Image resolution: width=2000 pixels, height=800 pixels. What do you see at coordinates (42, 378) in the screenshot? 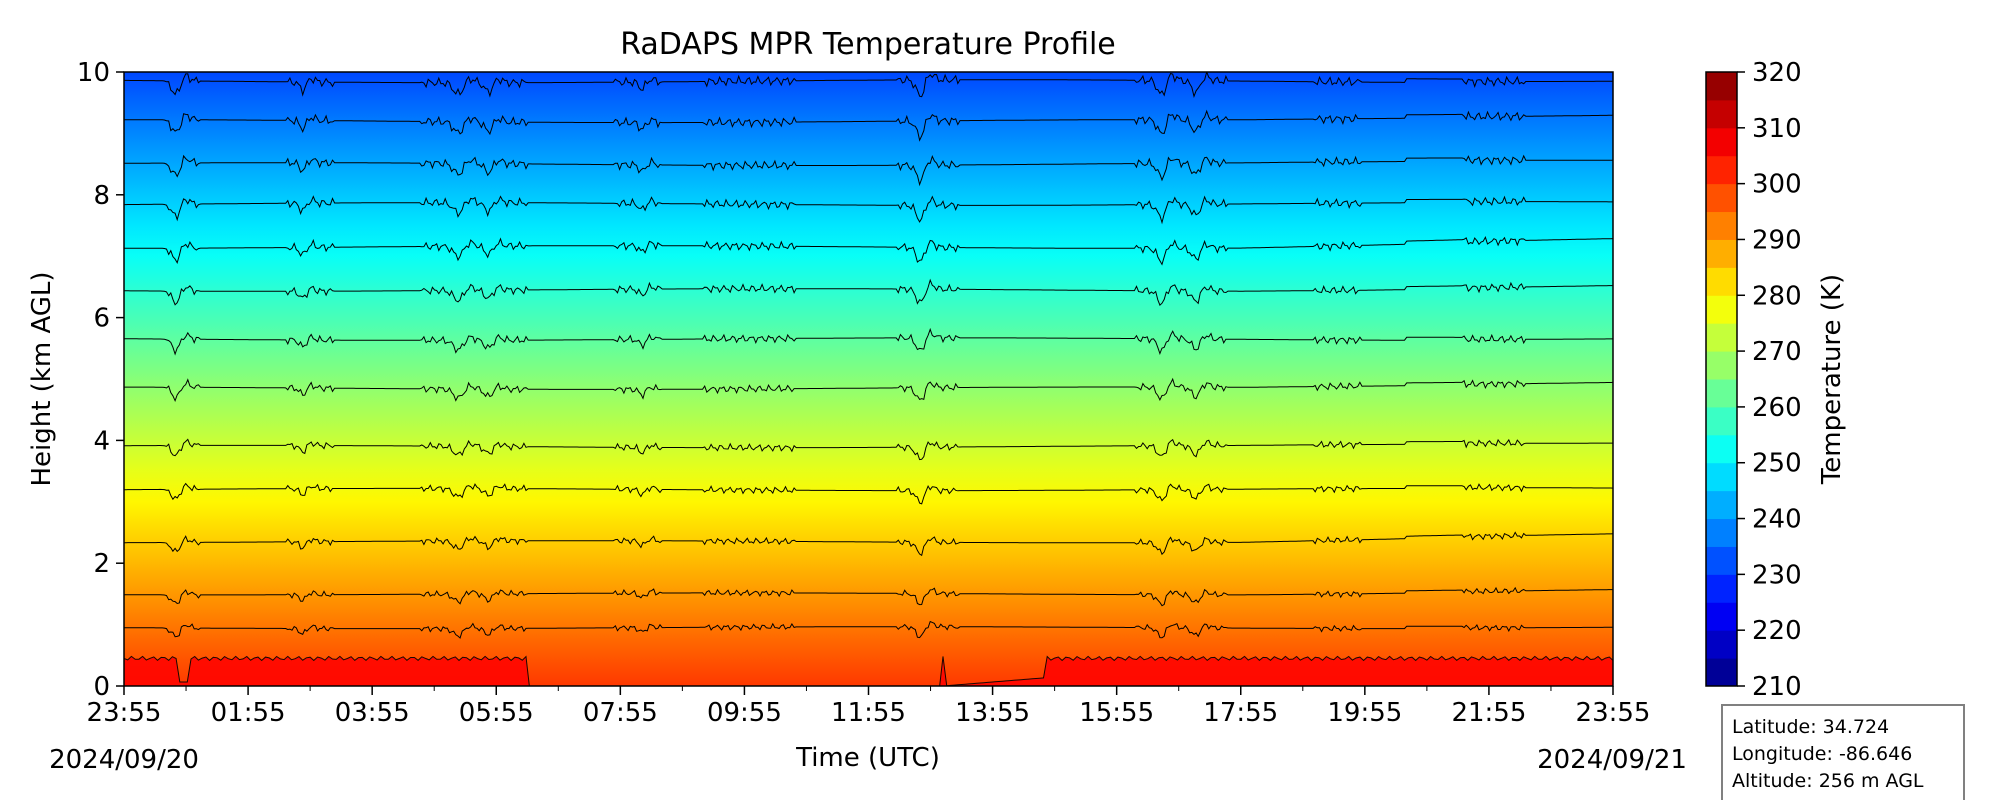
I see `y-axis-label: Height (km AGL)` at bounding box center [42, 378].